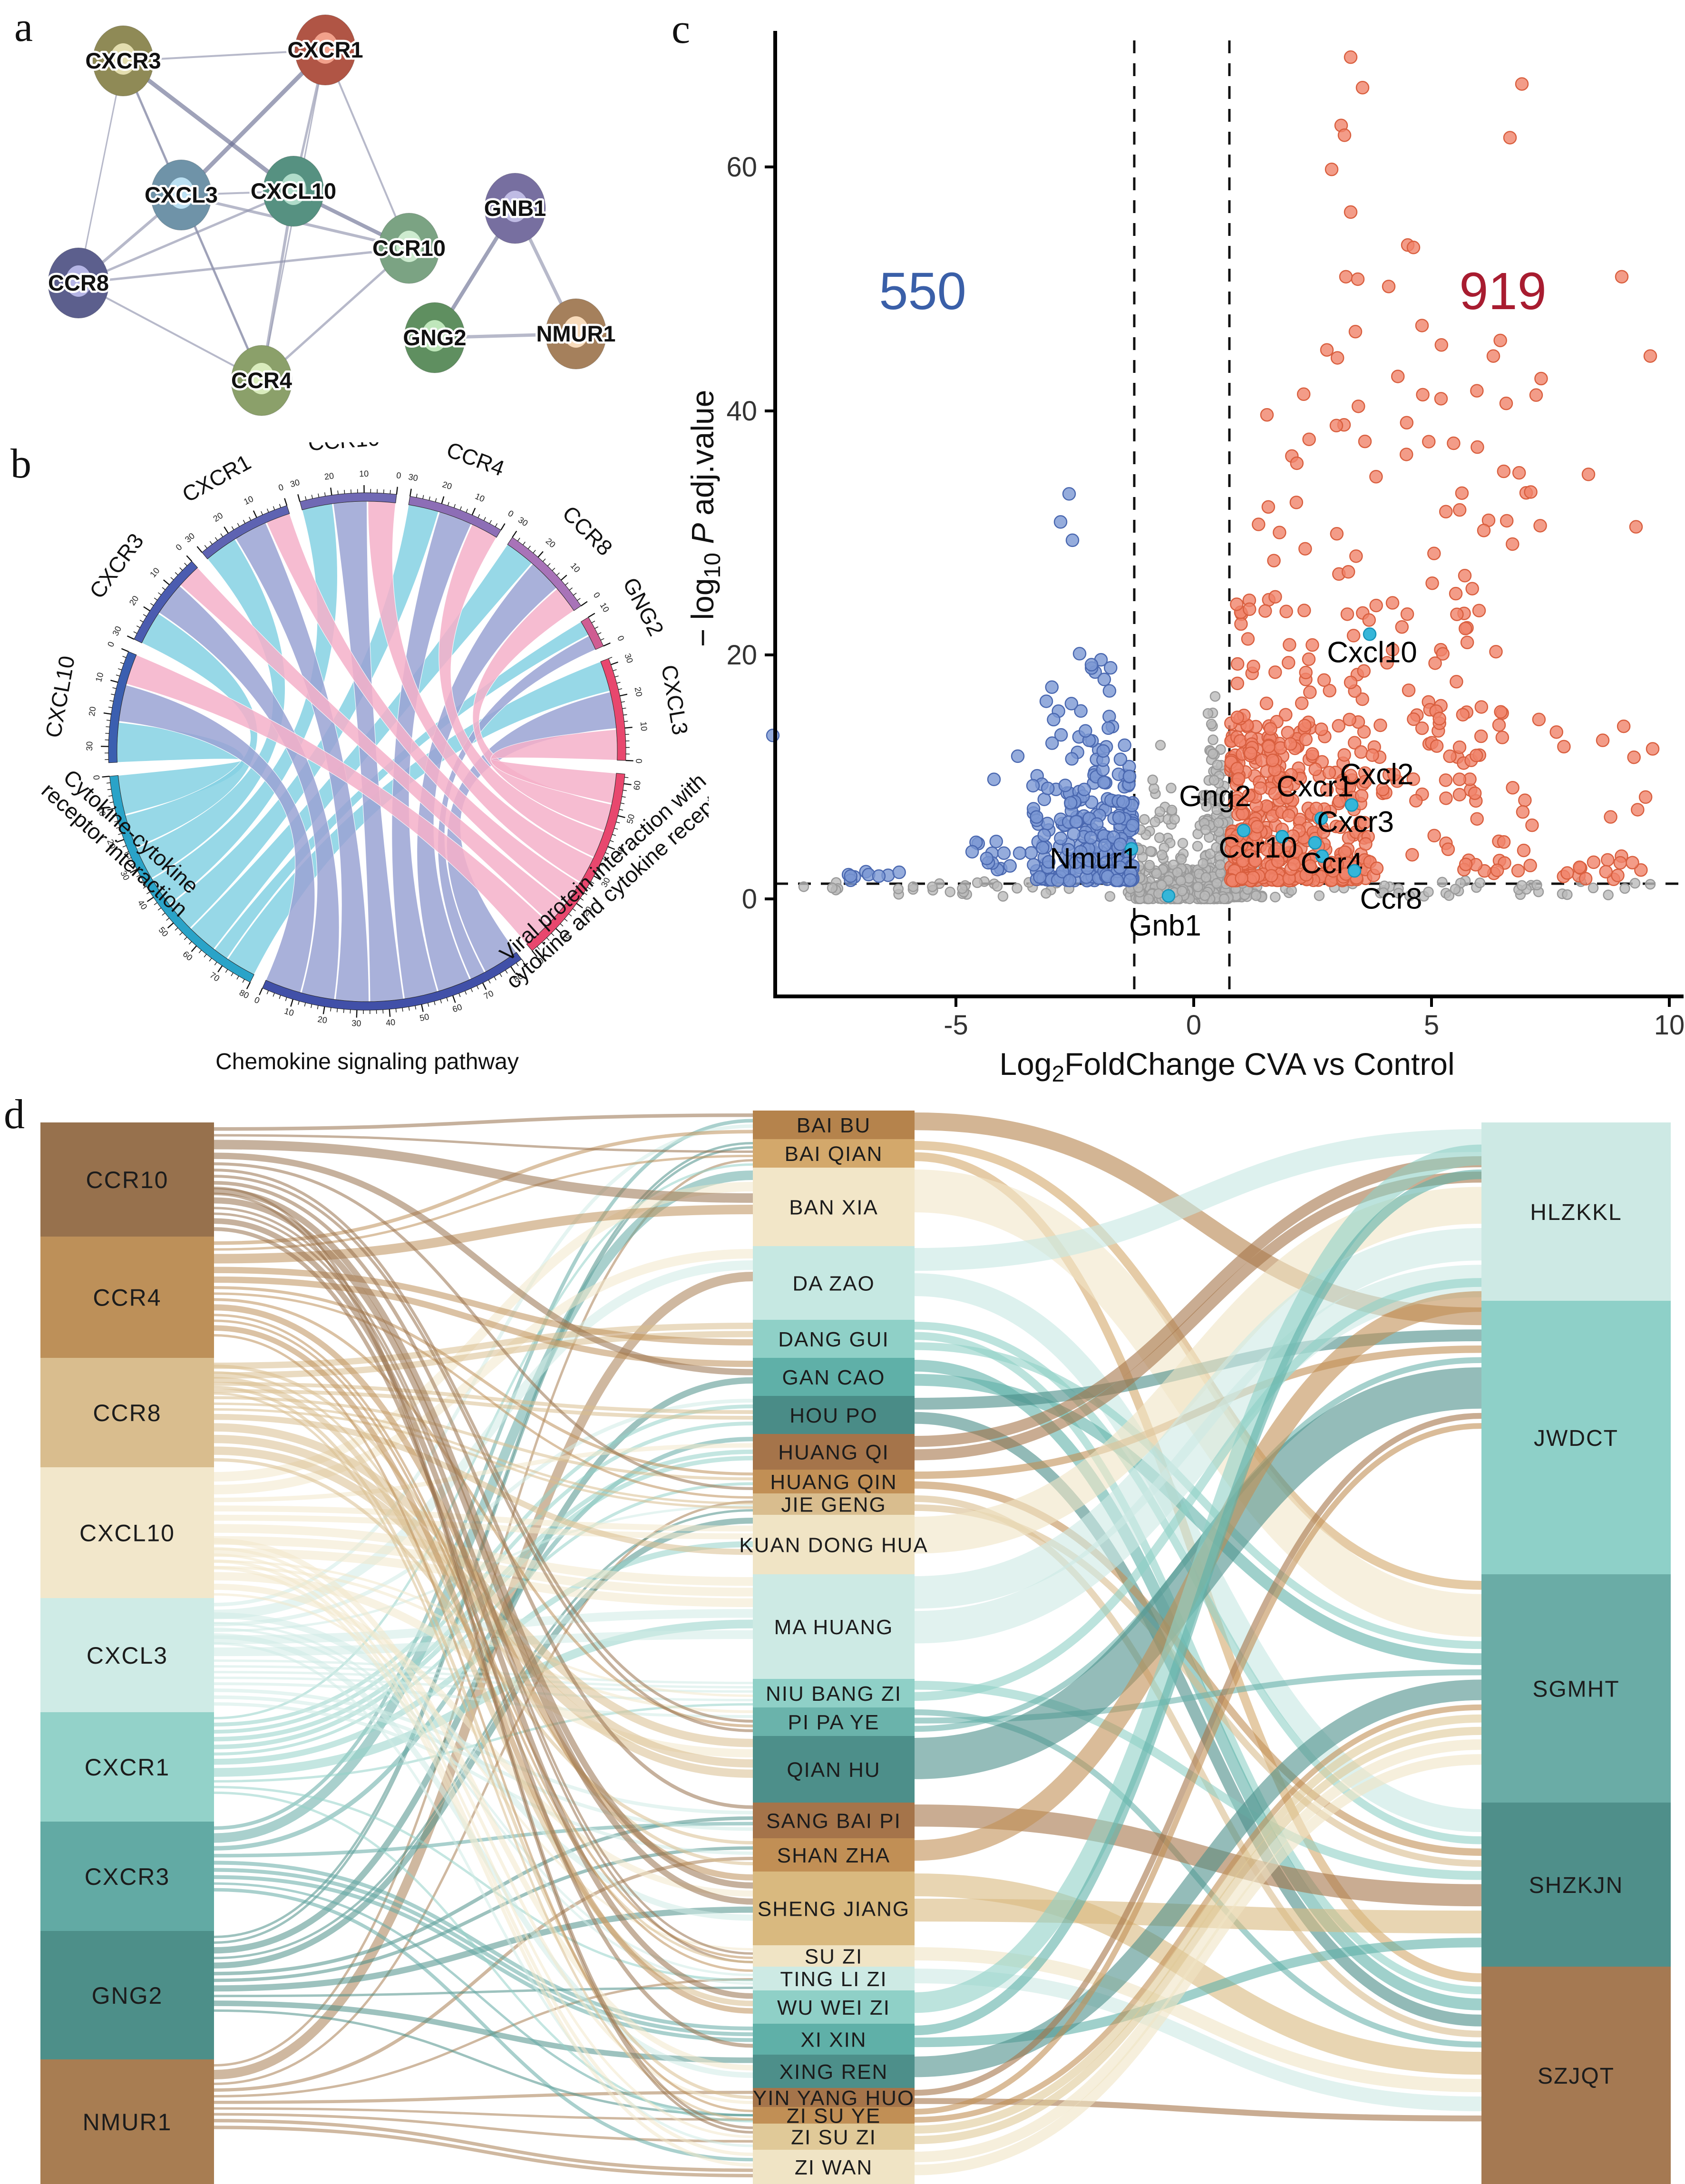 The width and height of the screenshot is (1685, 2184). Describe the element at coordinates (289, 1012) in the screenshot. I see `chord-tick-label: 10` at that location.